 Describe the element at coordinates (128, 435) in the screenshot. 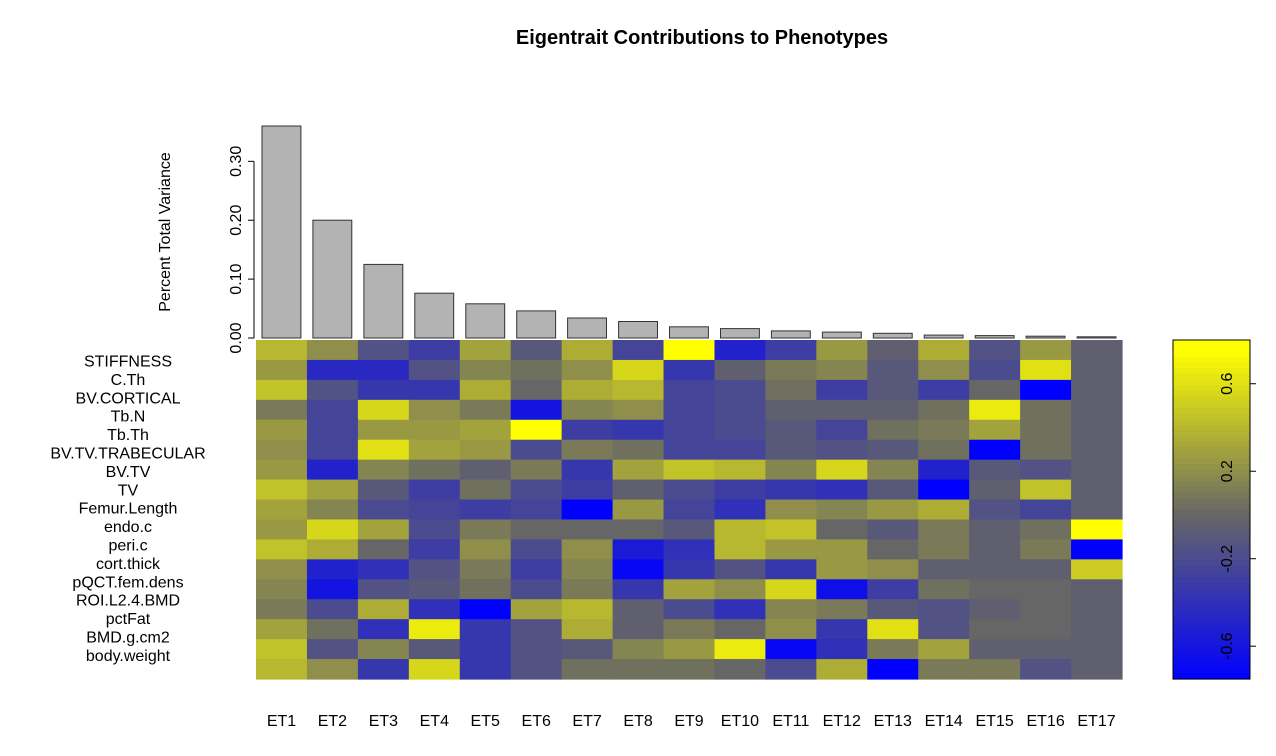

I see `row-label: Tb.Th` at that location.